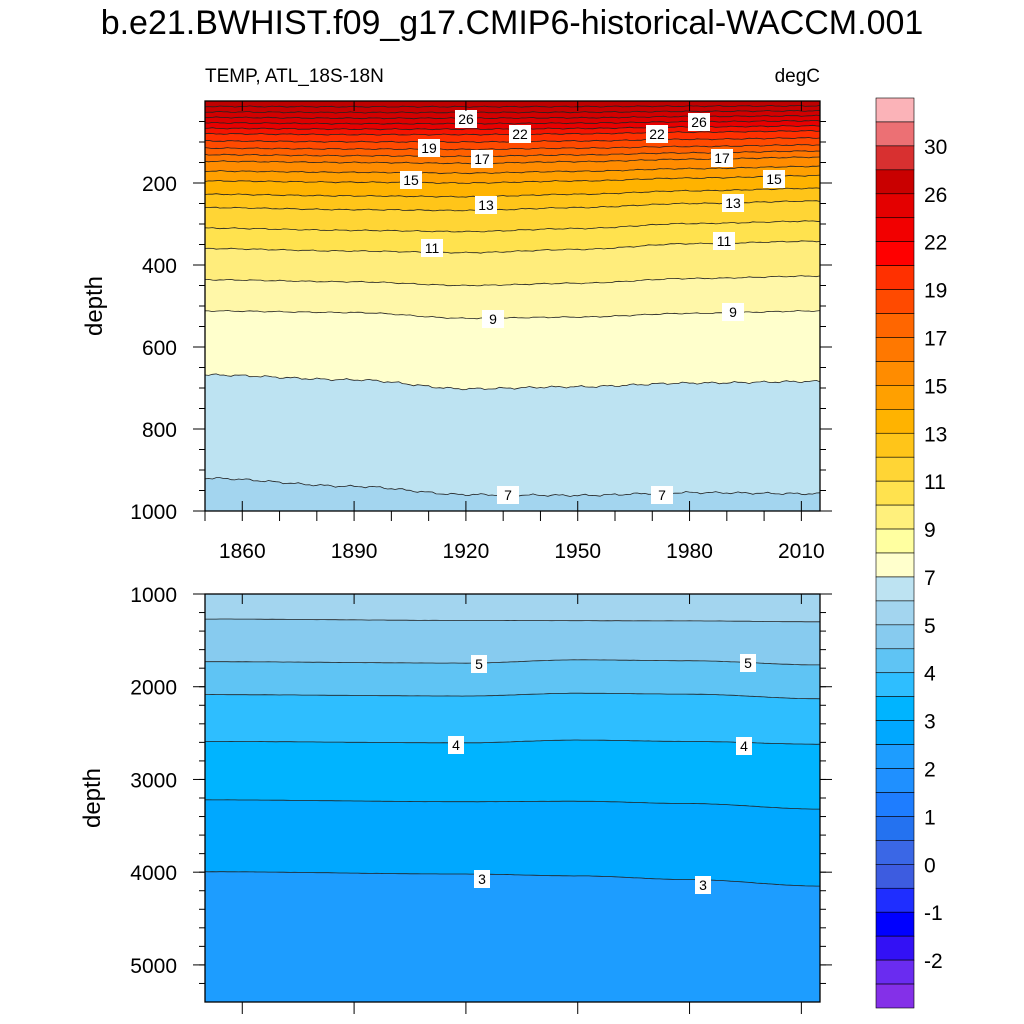  I want to click on upper-left-string: TEMP, ATL_18S-18N, so click(294, 76).